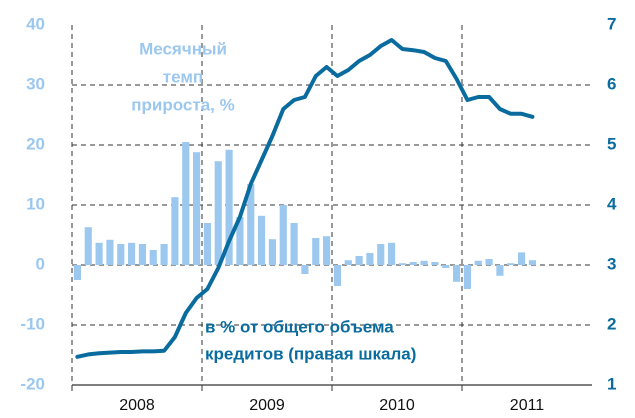  Describe the element at coordinates (267, 405) in the screenshot. I see `x-tick-label: 2009` at that location.